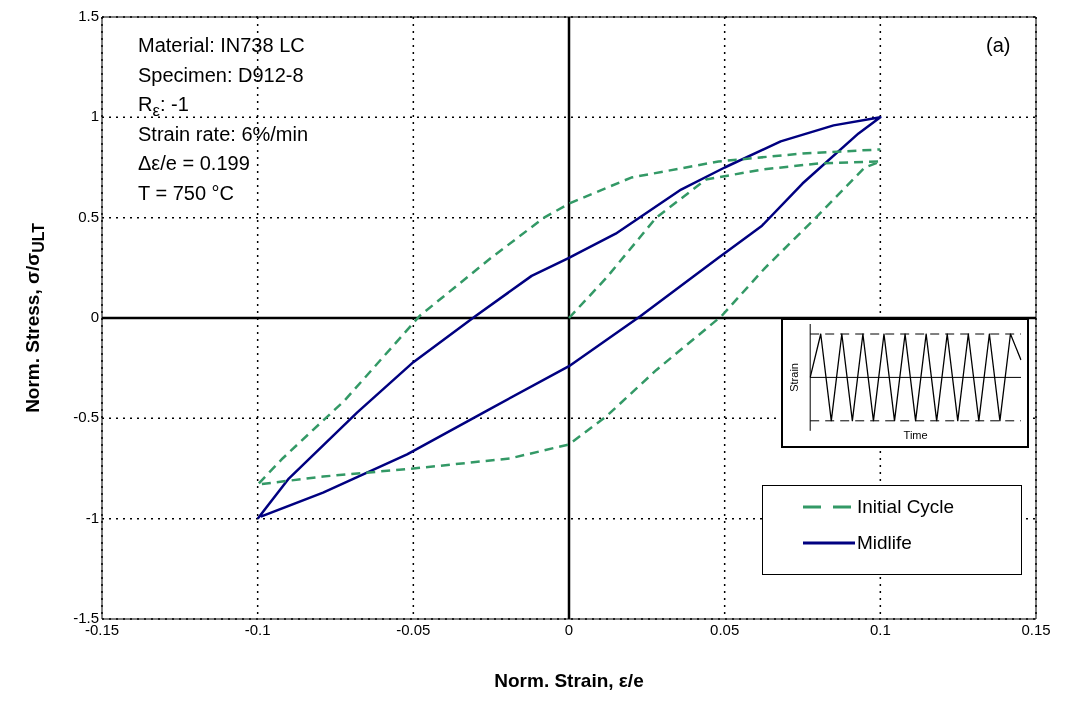 The height and width of the screenshot is (704, 1065). I want to click on x-tick-label: 0.1, so click(880, 630).